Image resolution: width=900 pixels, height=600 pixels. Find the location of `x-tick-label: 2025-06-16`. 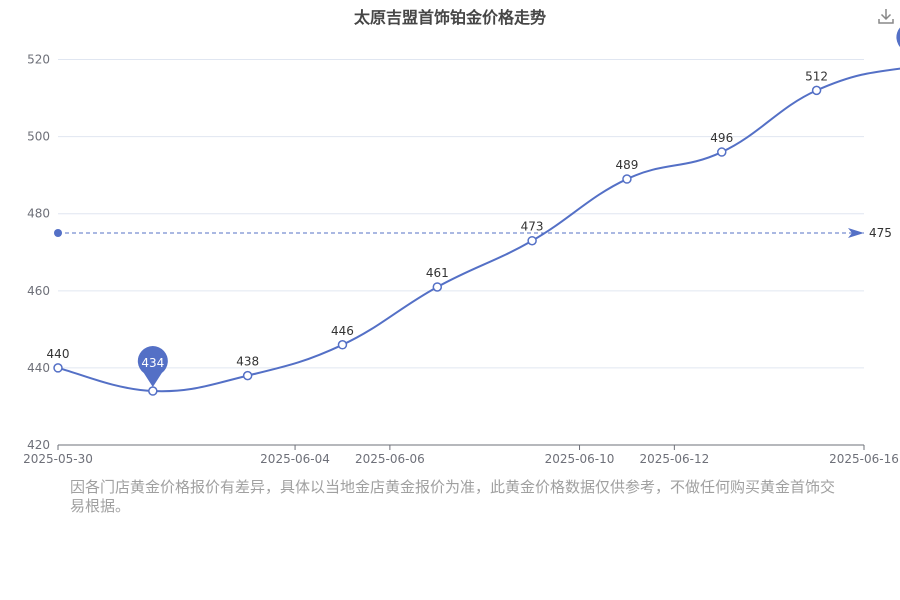

x-tick-label: 2025-06-16 is located at coordinates (864, 459).